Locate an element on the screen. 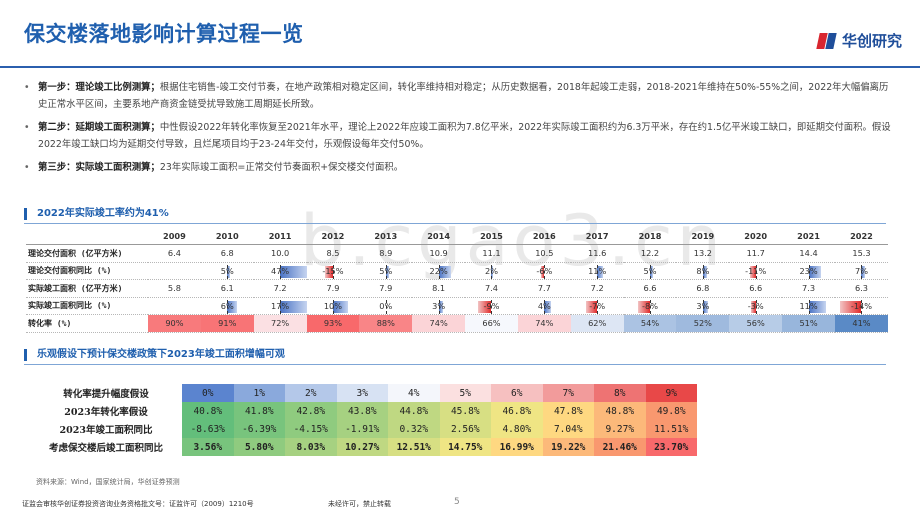 Image resolution: width=920 pixels, height=518 pixels. databar-cell: 3% is located at coordinates (439, 306).